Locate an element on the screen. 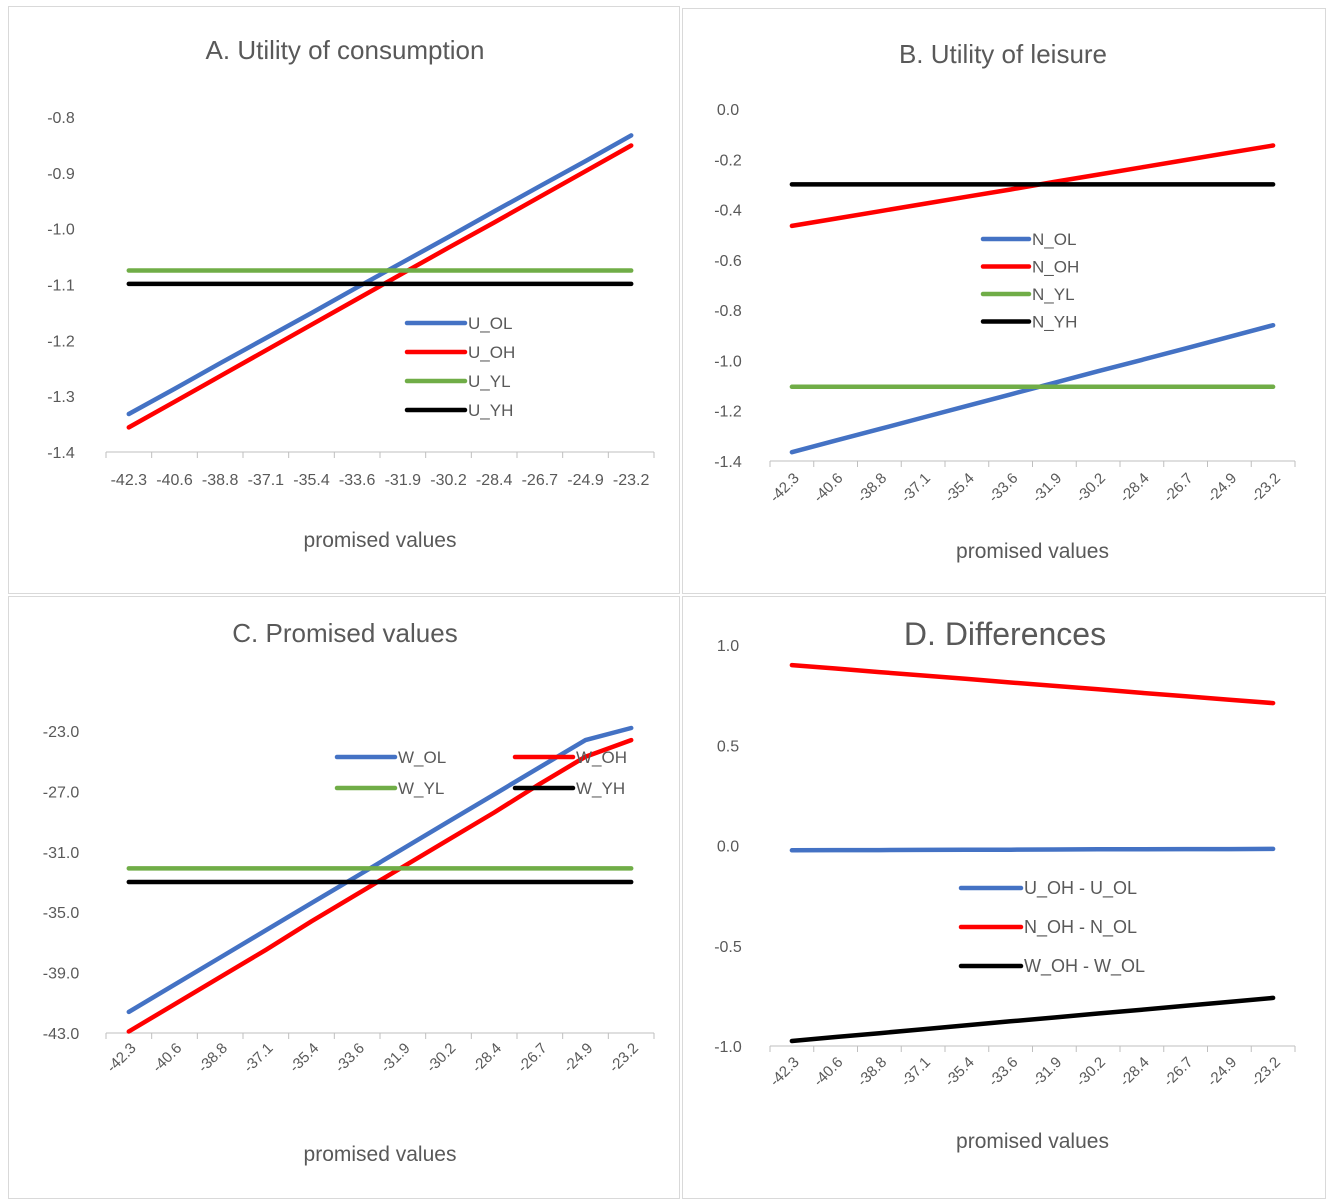 This screenshot has width=1328, height=1203. chart-title: B. Utility of leisure is located at coordinates (1003, 54).